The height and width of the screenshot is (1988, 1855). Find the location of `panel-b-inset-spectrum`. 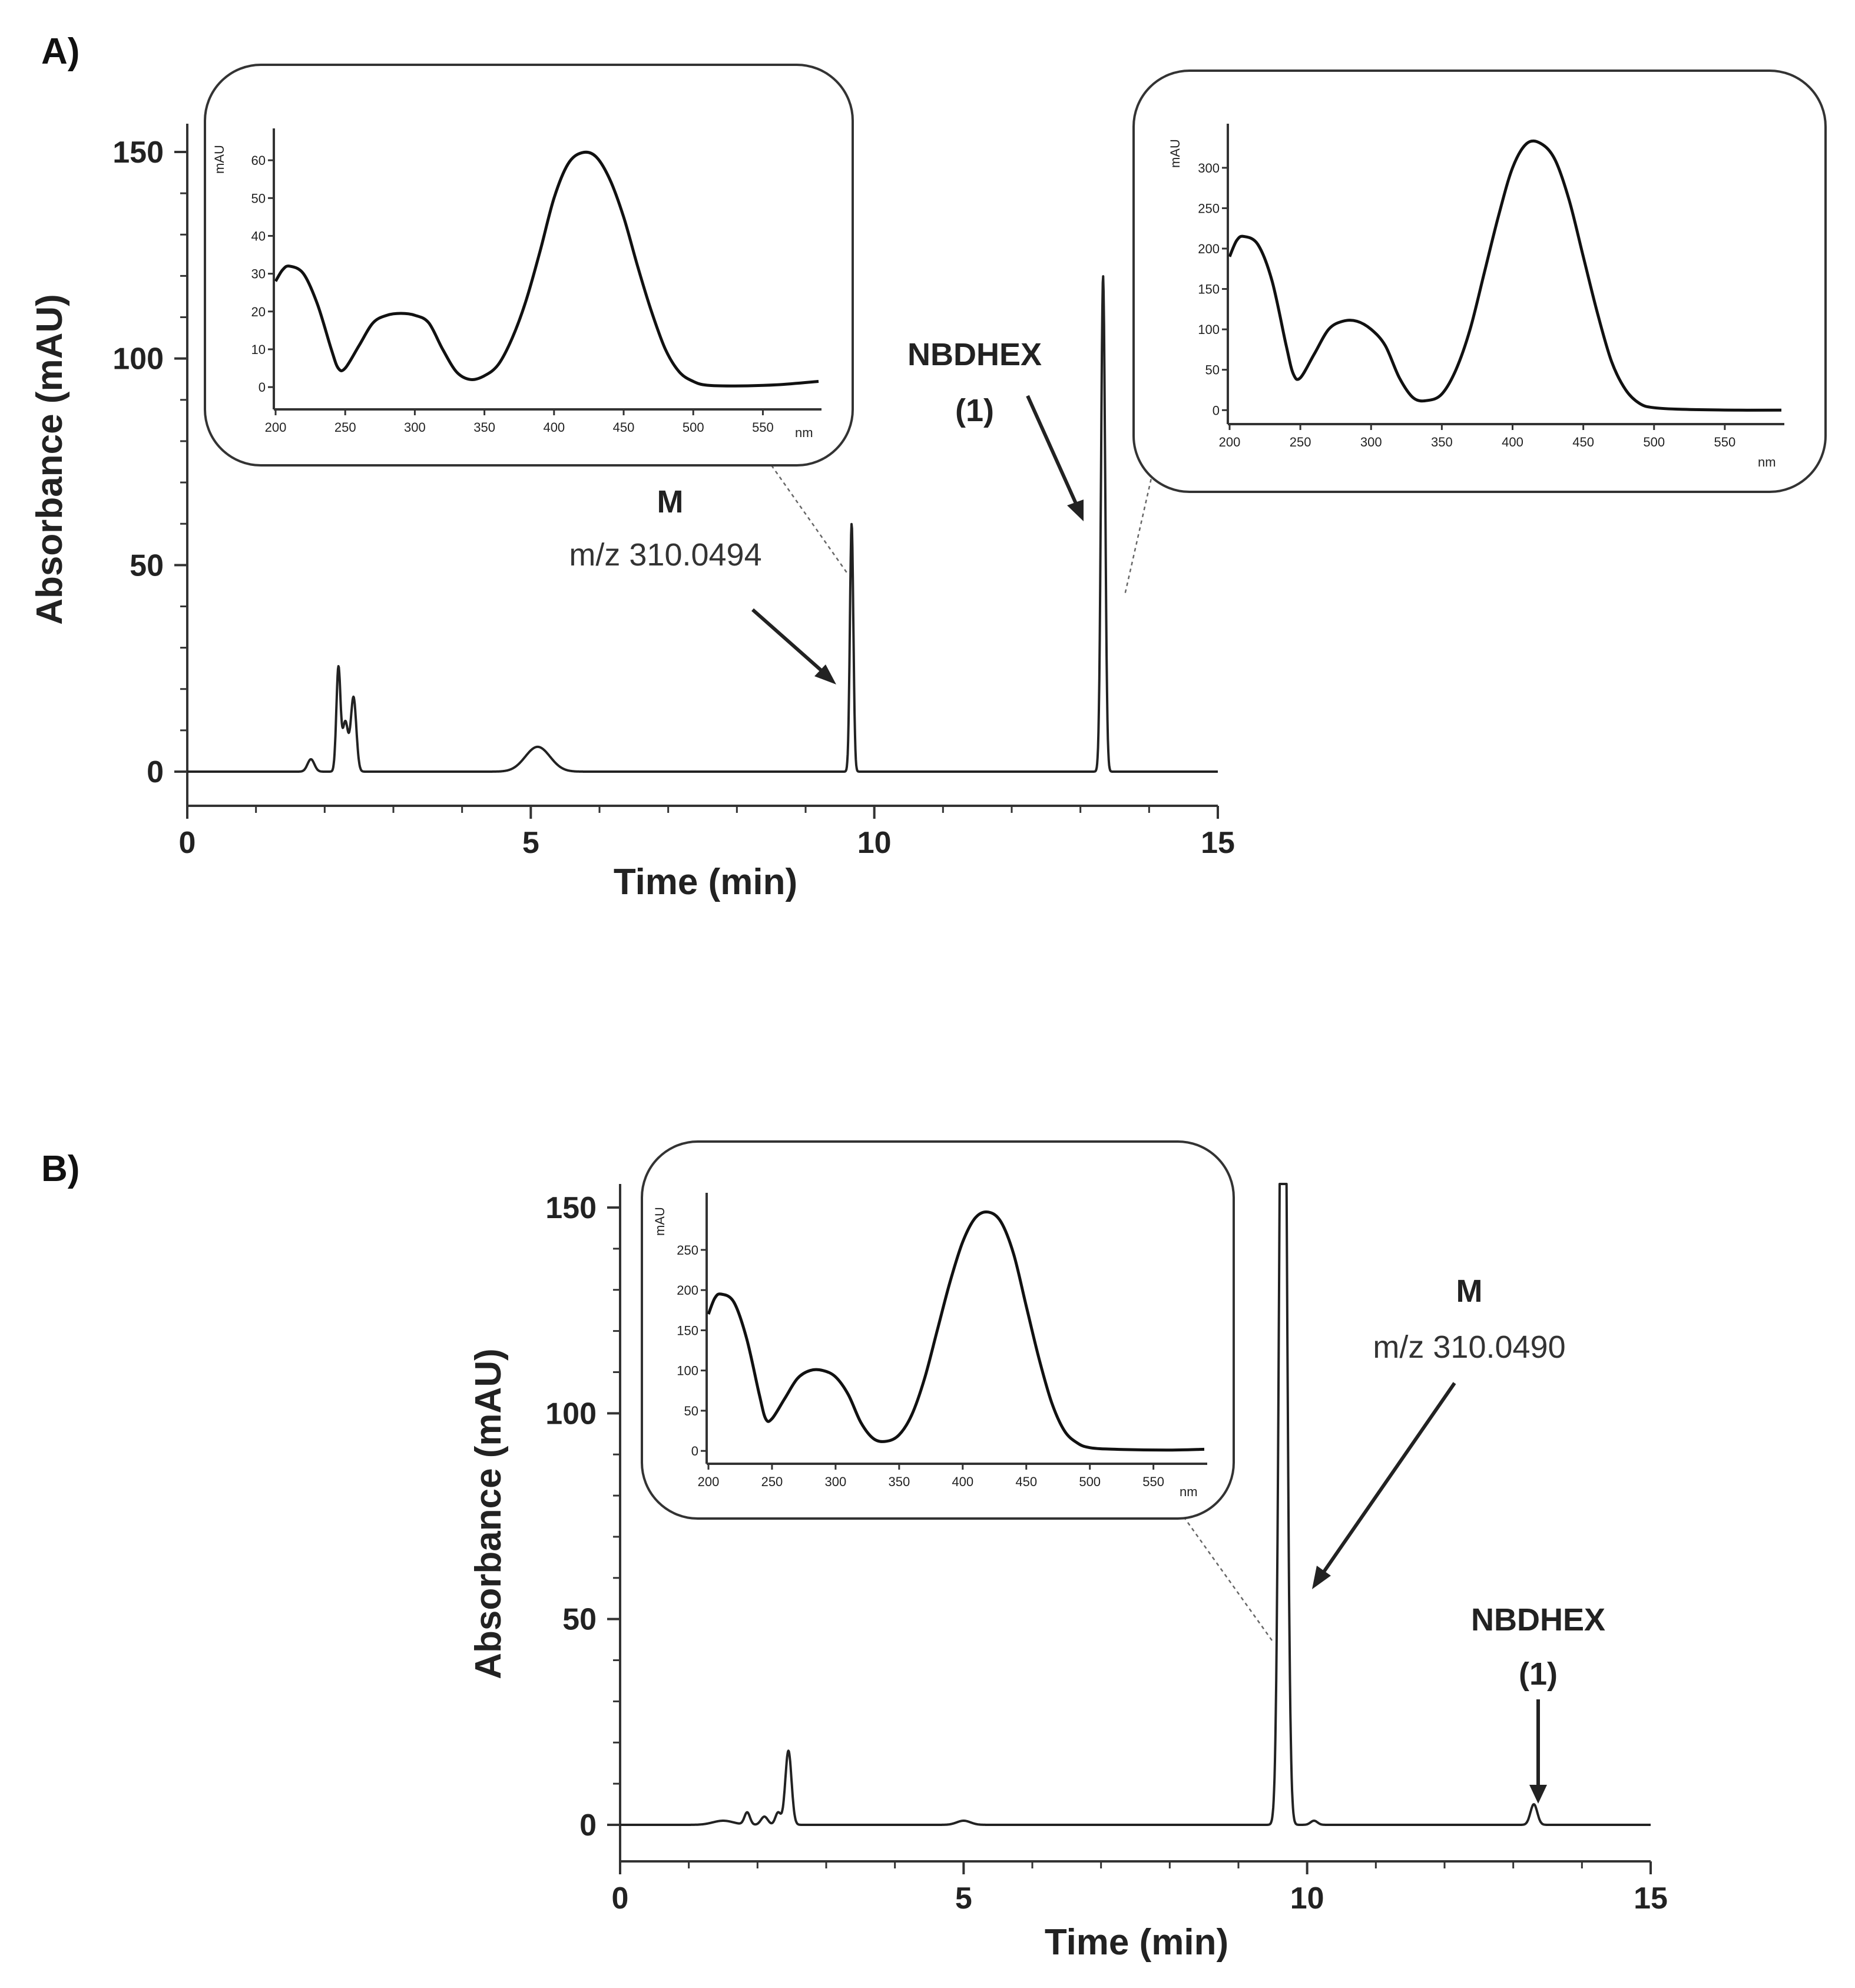

panel-b-inset-spectrum is located at coordinates (956, 1331).